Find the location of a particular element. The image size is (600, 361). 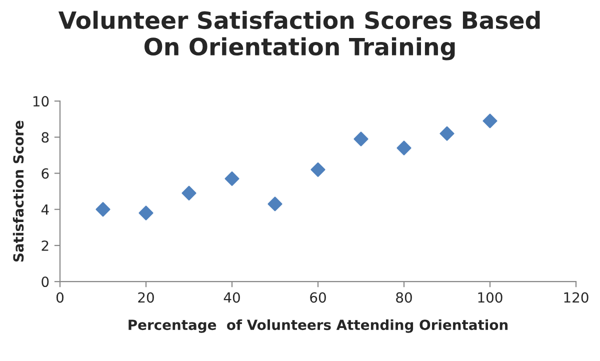

x-tick-label: 80 is located at coordinates (404, 297).